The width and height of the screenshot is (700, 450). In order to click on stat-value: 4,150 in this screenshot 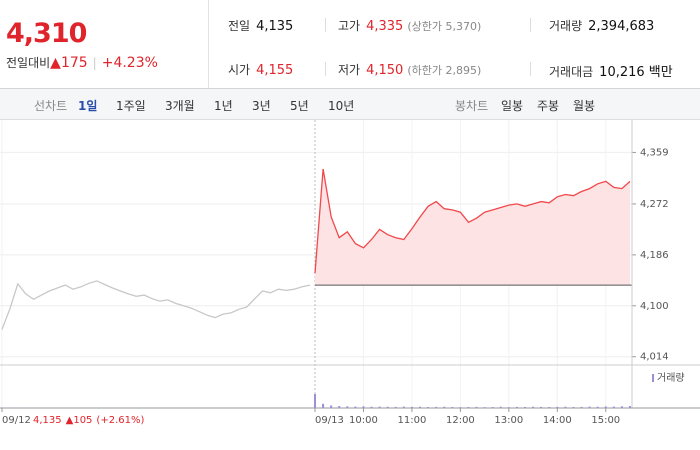, I will do `click(385, 70)`.